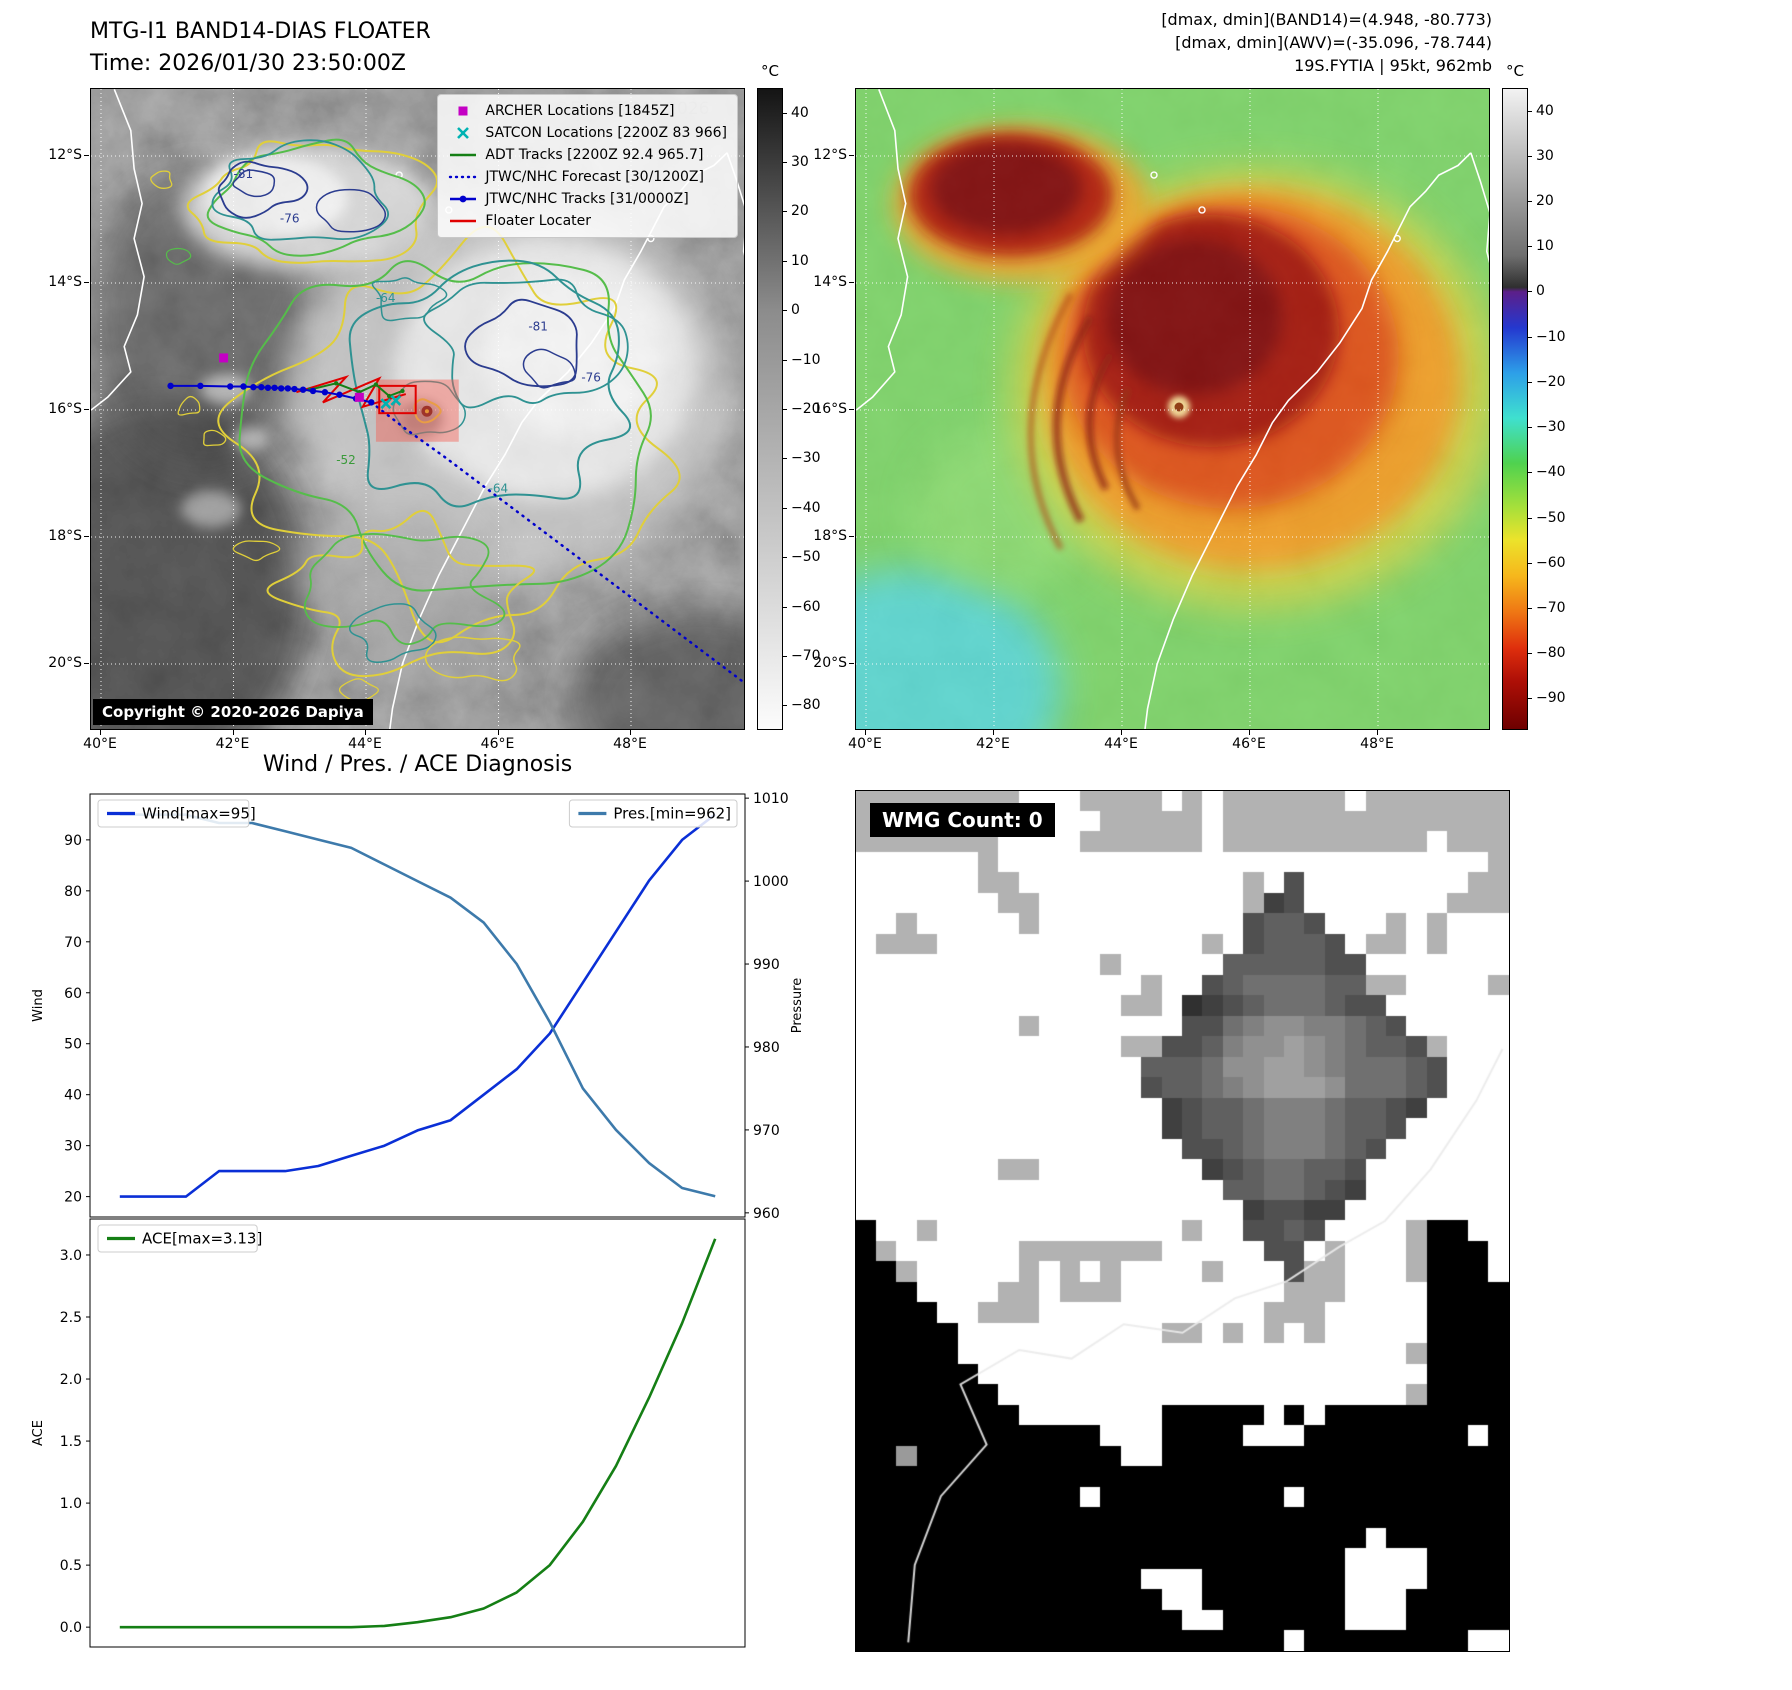  What do you see at coordinates (199, 814) in the screenshot?
I see `chart-legend-label: Wind[max=95]` at bounding box center [199, 814].